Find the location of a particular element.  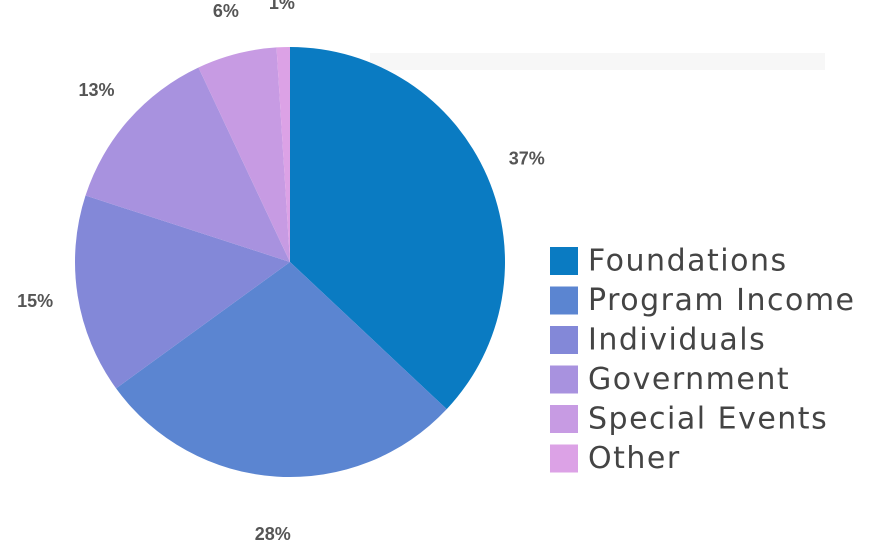

legend-label: Special Events is located at coordinates (708, 419).